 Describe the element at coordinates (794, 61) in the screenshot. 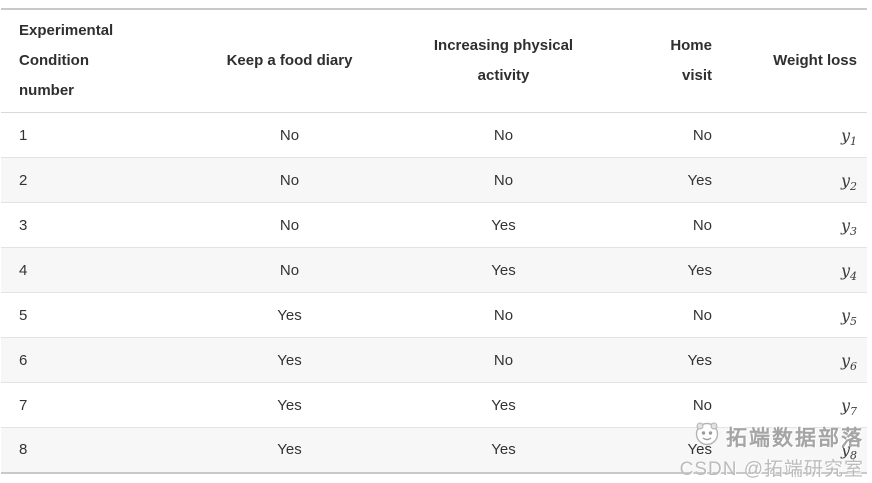

I see `column-header-weight-loss: Weight loss` at that location.